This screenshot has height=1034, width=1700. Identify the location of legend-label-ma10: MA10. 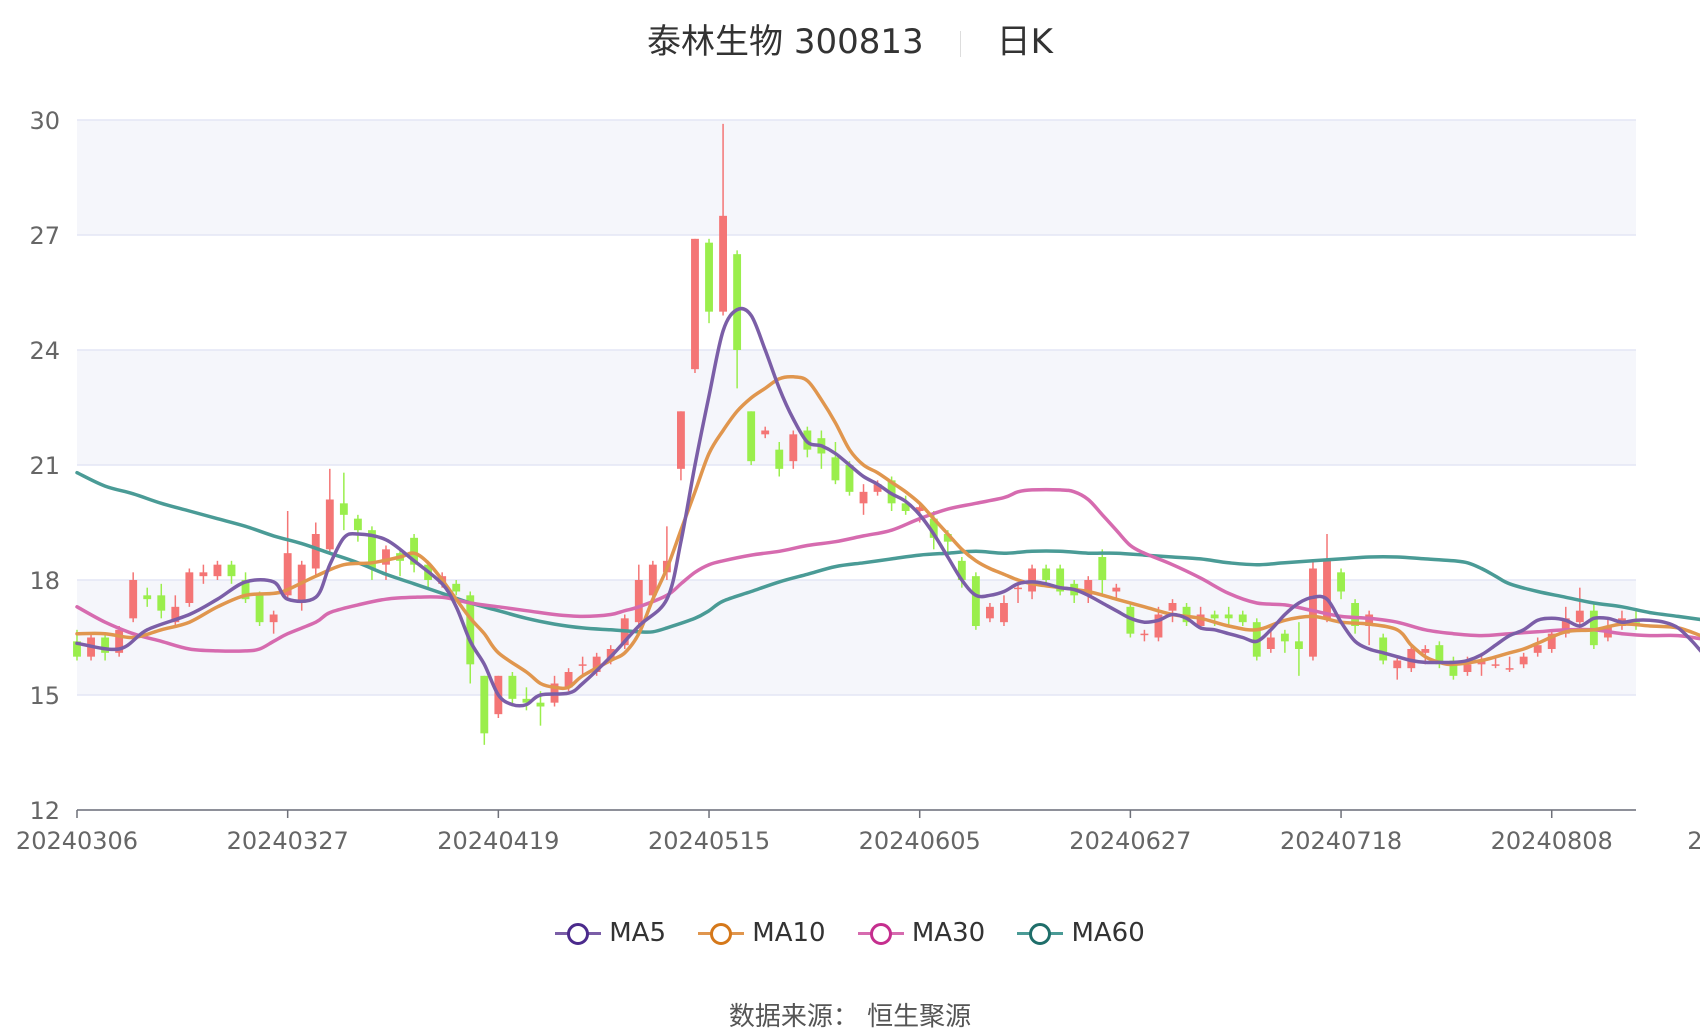
(789, 933).